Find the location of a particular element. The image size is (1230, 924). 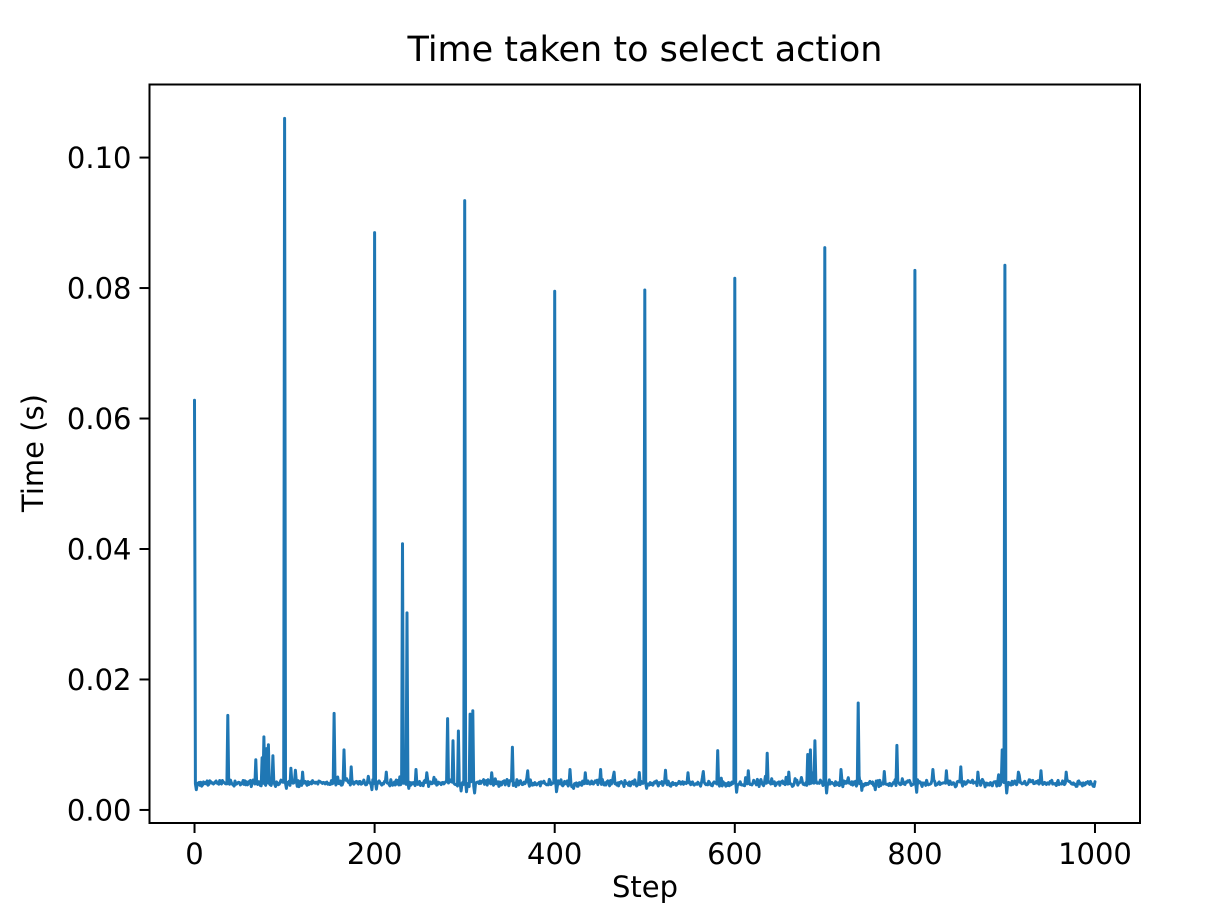

x-tick-label: 200 is located at coordinates (374, 854).